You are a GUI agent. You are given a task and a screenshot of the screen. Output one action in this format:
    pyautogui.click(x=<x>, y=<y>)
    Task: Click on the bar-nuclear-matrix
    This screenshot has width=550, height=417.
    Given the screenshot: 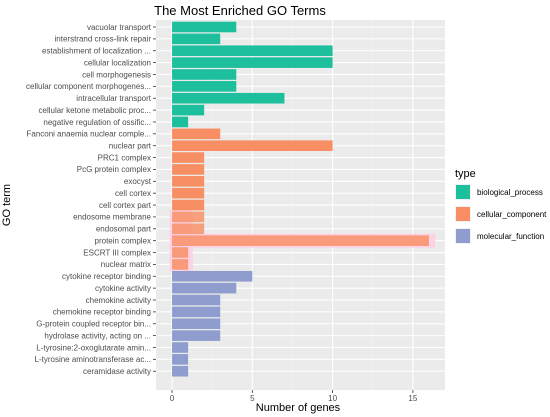 What is the action you would take?
    pyautogui.click(x=180, y=264)
    